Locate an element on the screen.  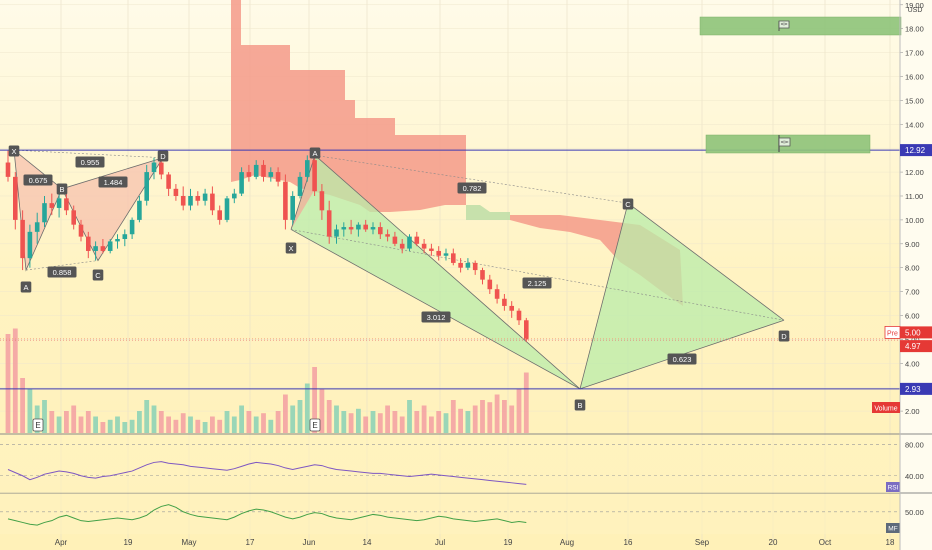
pattern-point-a: A is located at coordinates (26, 287).